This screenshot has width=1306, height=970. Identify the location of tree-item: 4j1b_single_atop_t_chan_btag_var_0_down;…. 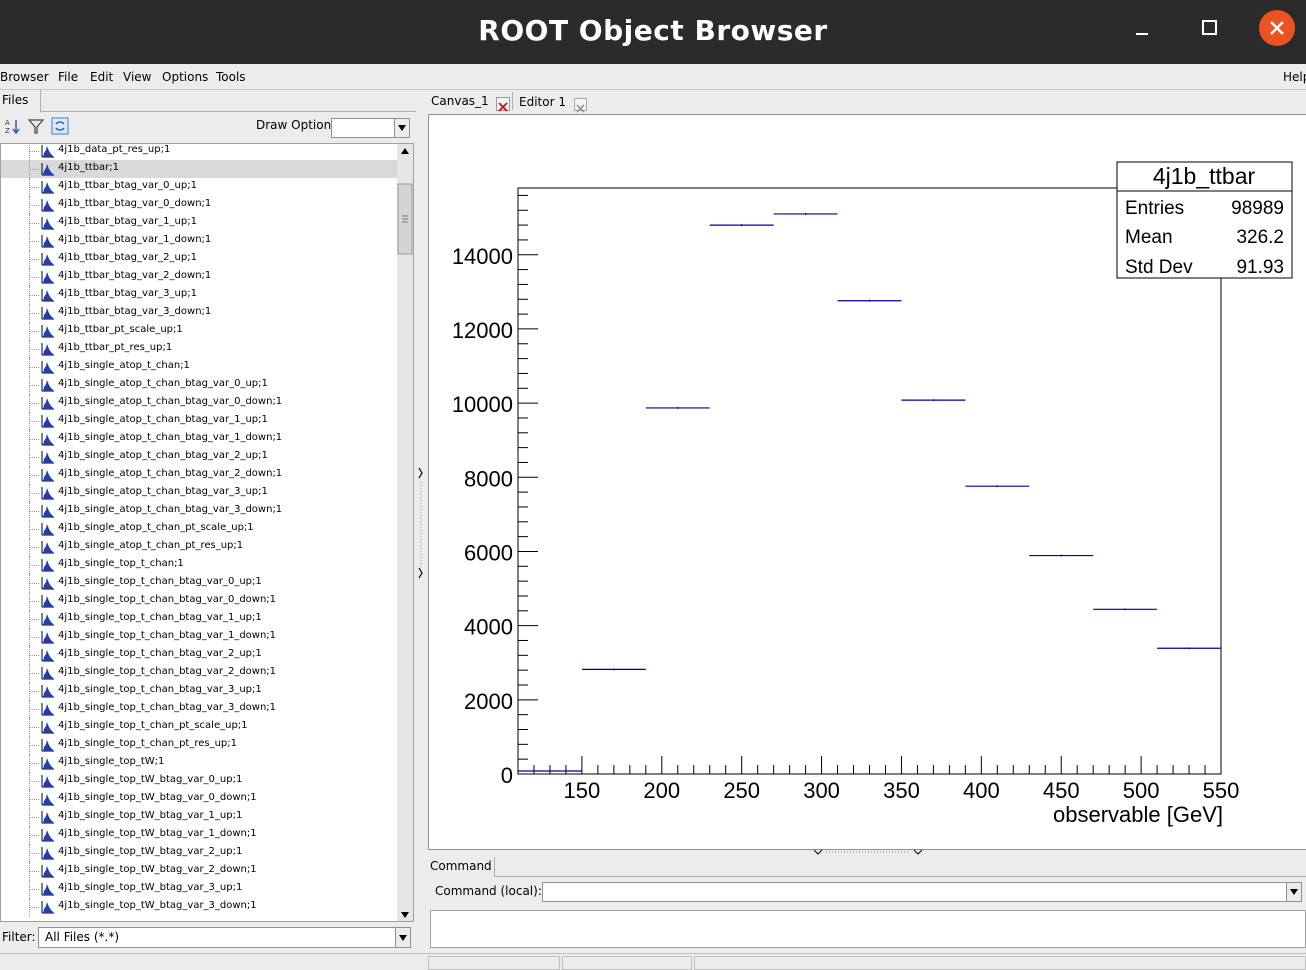
(199, 403).